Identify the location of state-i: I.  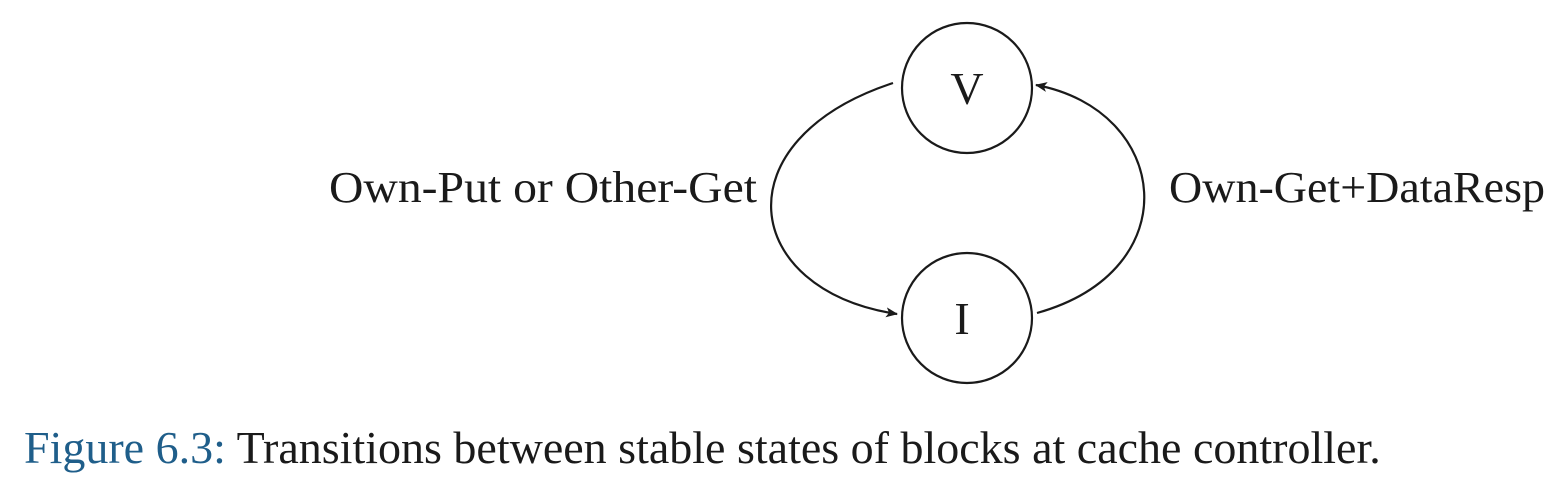
(967, 318).